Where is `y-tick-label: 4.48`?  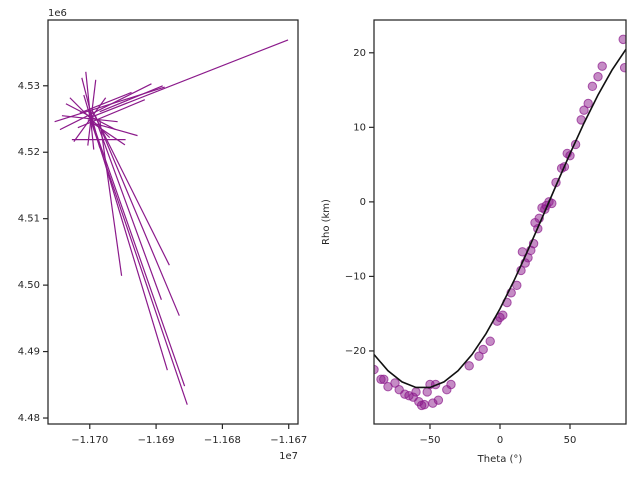
y-tick-label: 4.48 is located at coordinates (29, 418).